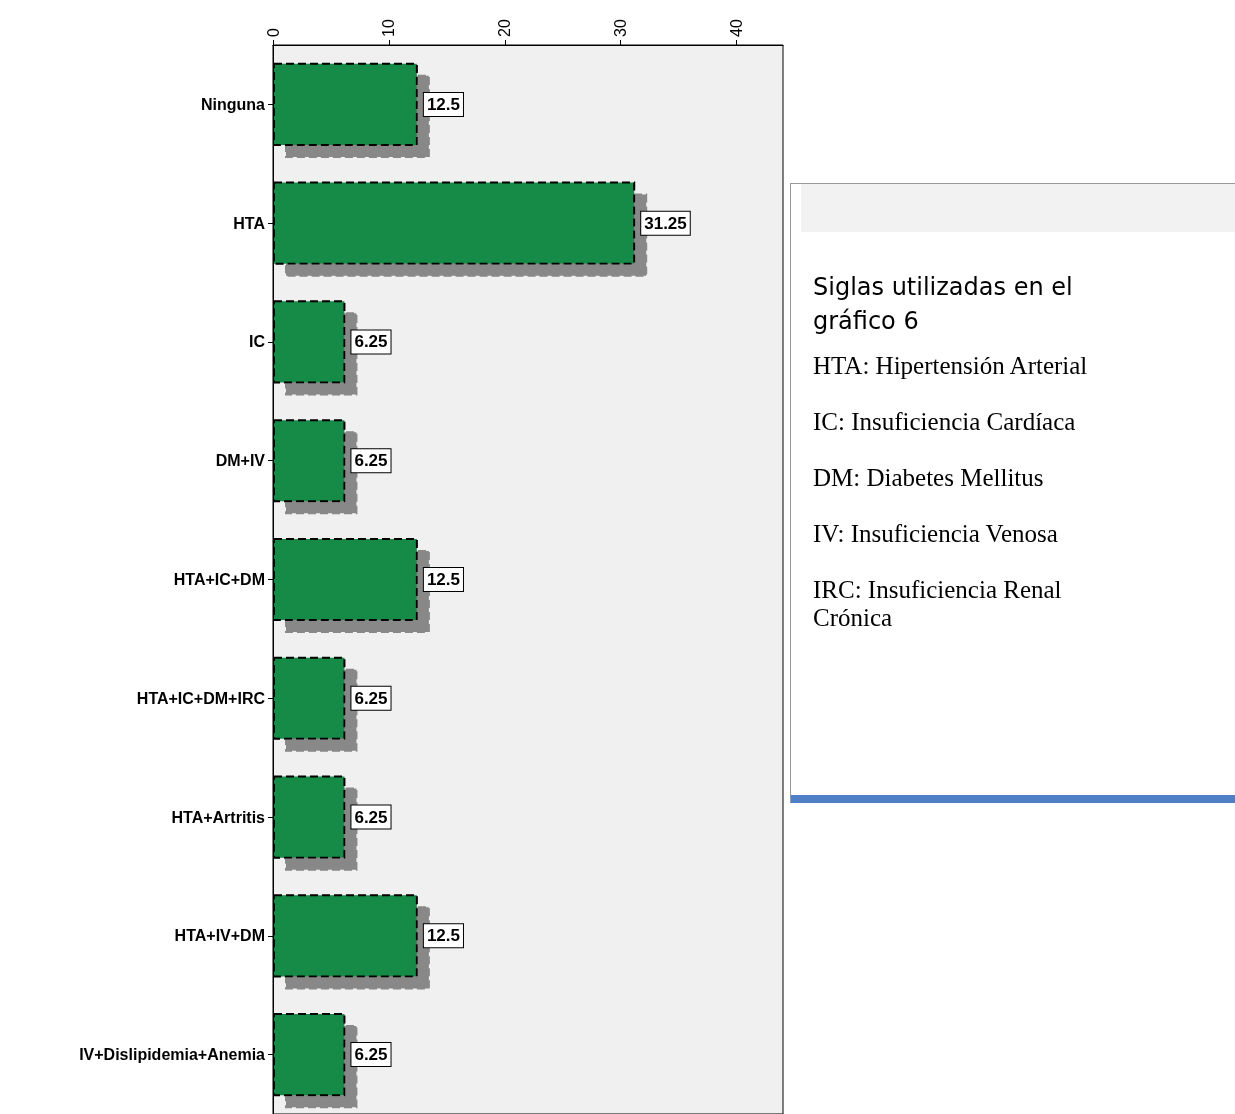 This screenshot has height=1114, width=1235. Describe the element at coordinates (737, 28) in the screenshot. I see `x-tick-label: 40` at that location.